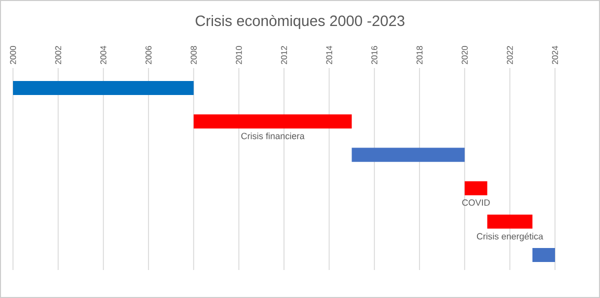 The width and height of the screenshot is (600, 298). Describe the element at coordinates (329, 55) in the screenshot. I see `x-tick-label: 2014` at that location.